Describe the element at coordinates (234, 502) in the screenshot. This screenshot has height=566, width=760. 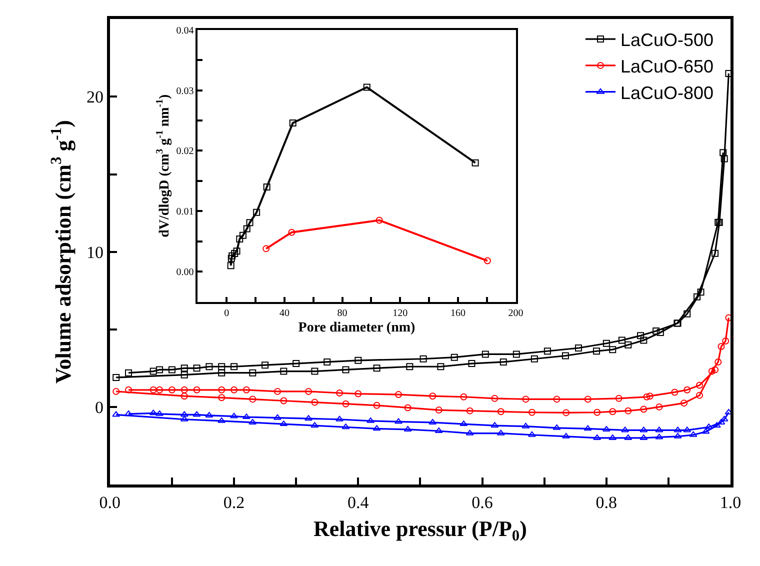
I see `x-tick-label: 0.2` at that location.